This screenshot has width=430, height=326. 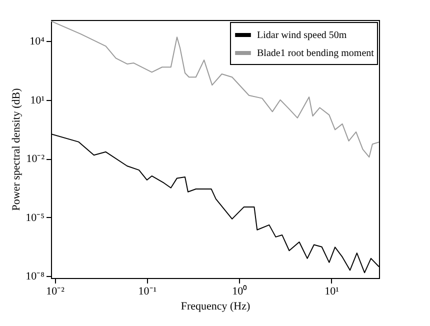 What do you see at coordinates (37, 100) in the screenshot?
I see `y-tick-label: 10¹` at bounding box center [37, 100].